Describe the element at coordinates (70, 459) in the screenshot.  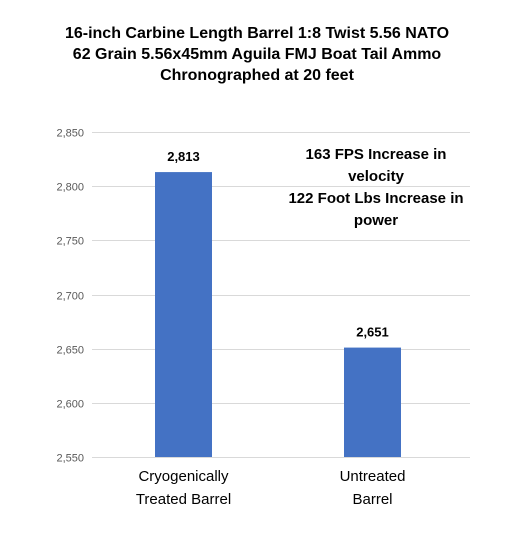
I see `y-tick-label: 2,550` at that location.